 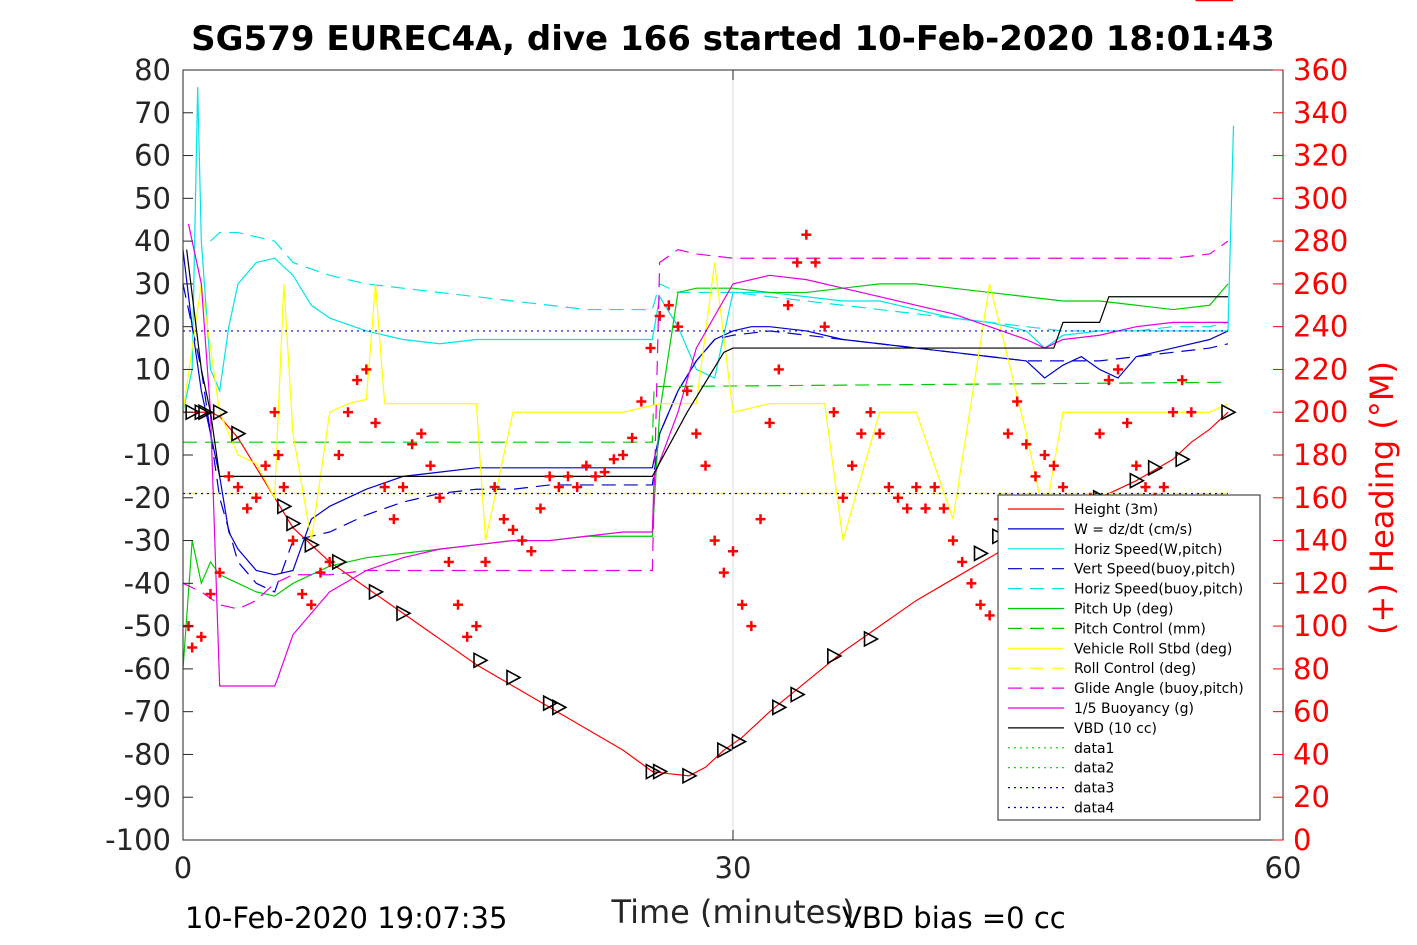 I want to click on x-tick-label: 60, so click(x=1283, y=868).